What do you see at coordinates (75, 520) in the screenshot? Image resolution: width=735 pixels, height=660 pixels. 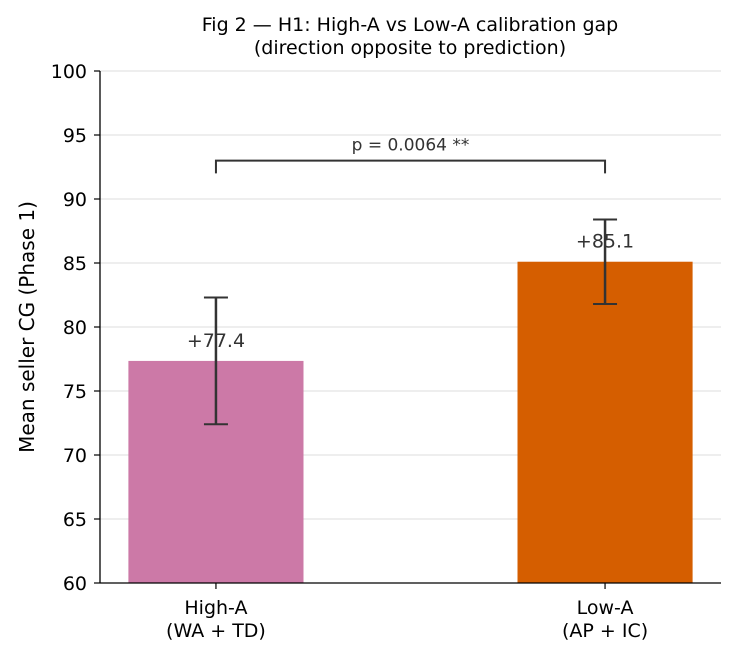 I see `y-tick-label: 65` at bounding box center [75, 520].